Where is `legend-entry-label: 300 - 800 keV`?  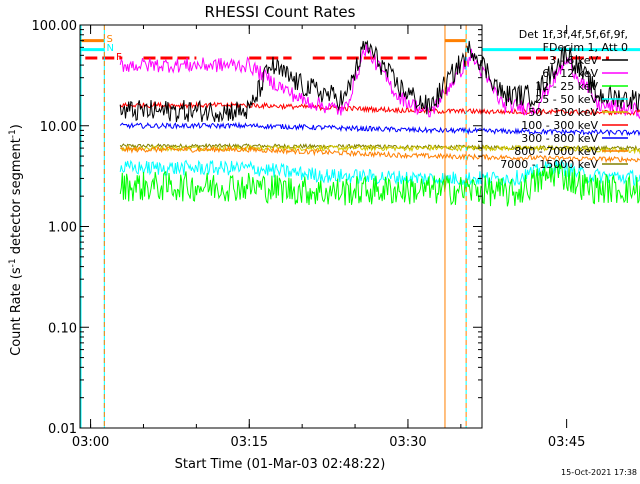 legend-entry-label: 300 - 800 keV is located at coordinates (559, 138).